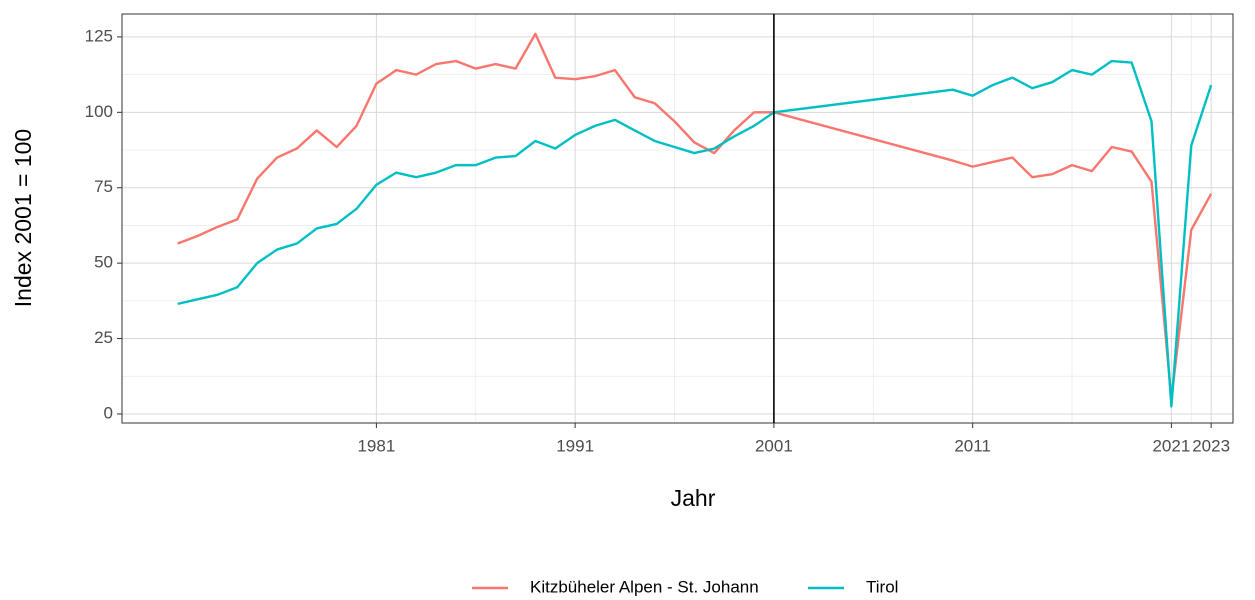  I want to click on y-tick-label: 125, so click(99, 35).